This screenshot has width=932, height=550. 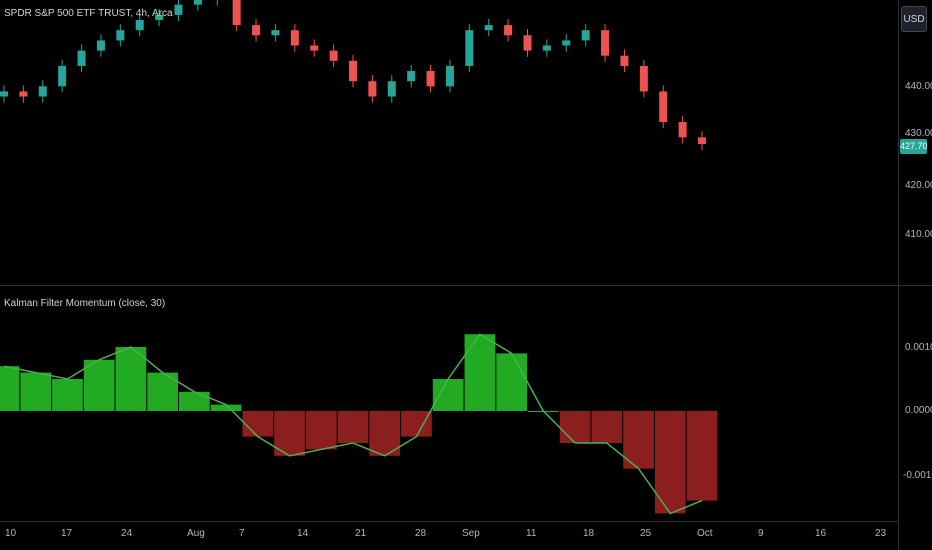 I want to click on price-tick: 430.00, so click(x=918, y=133).